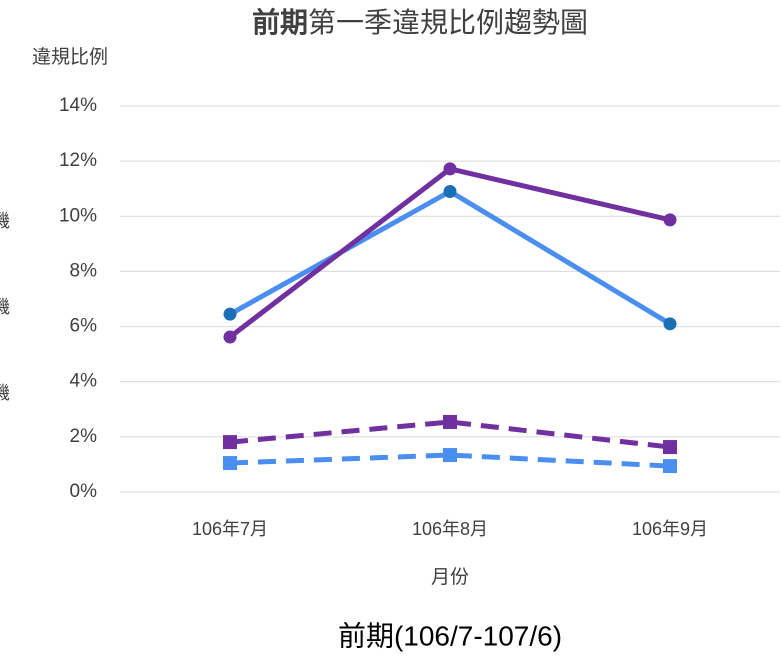 This screenshot has height=665, width=782. I want to click on y-tick-label: 10%, so click(78, 215).